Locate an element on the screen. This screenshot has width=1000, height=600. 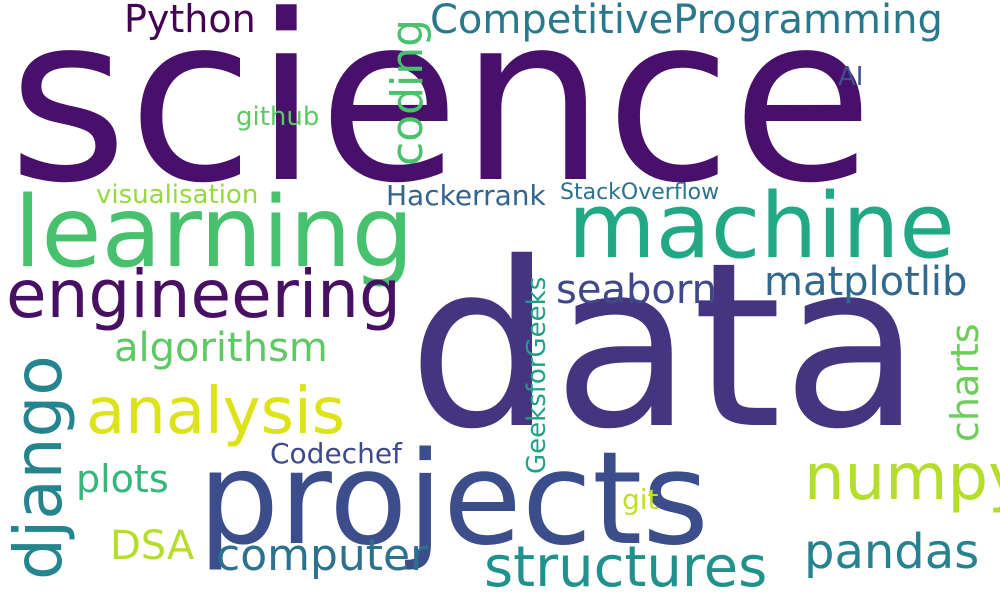
word-machine: machine is located at coordinates (761, 226).